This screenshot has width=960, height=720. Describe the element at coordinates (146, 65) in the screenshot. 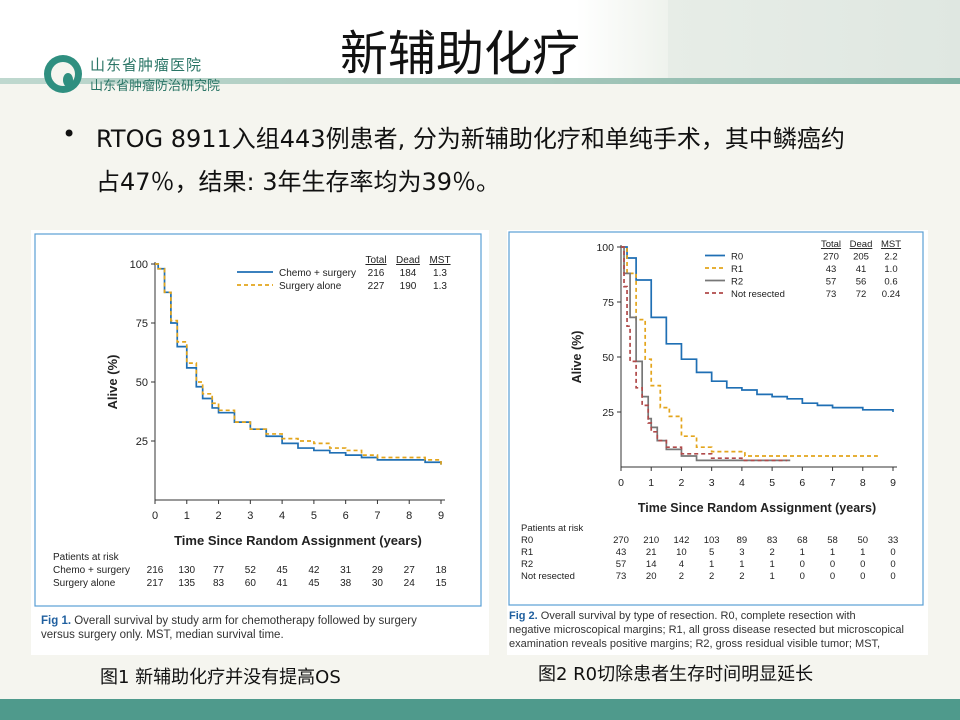

I see `org-name: 山东省肿瘤医院` at that location.